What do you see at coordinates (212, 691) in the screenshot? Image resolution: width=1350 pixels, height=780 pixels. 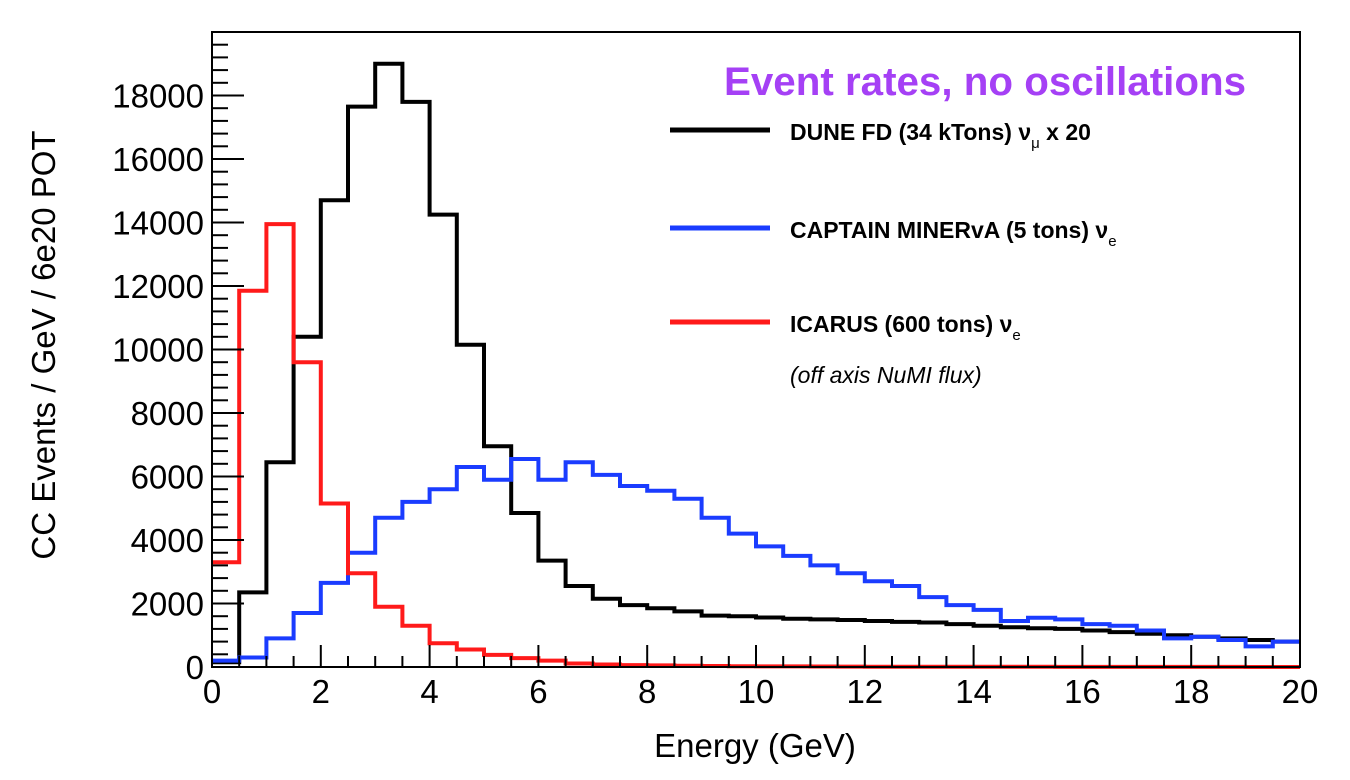 I see `x-tick-label: 0` at bounding box center [212, 691].